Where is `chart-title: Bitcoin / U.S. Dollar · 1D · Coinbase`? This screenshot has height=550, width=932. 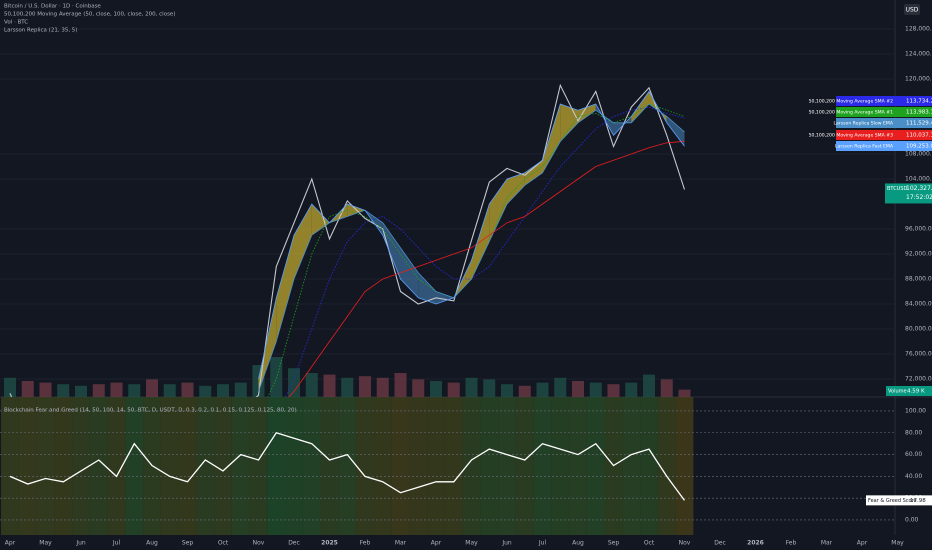
chart-title: Bitcoin / U.S. Dollar · 1D · Coinbase is located at coordinates (52, 7).